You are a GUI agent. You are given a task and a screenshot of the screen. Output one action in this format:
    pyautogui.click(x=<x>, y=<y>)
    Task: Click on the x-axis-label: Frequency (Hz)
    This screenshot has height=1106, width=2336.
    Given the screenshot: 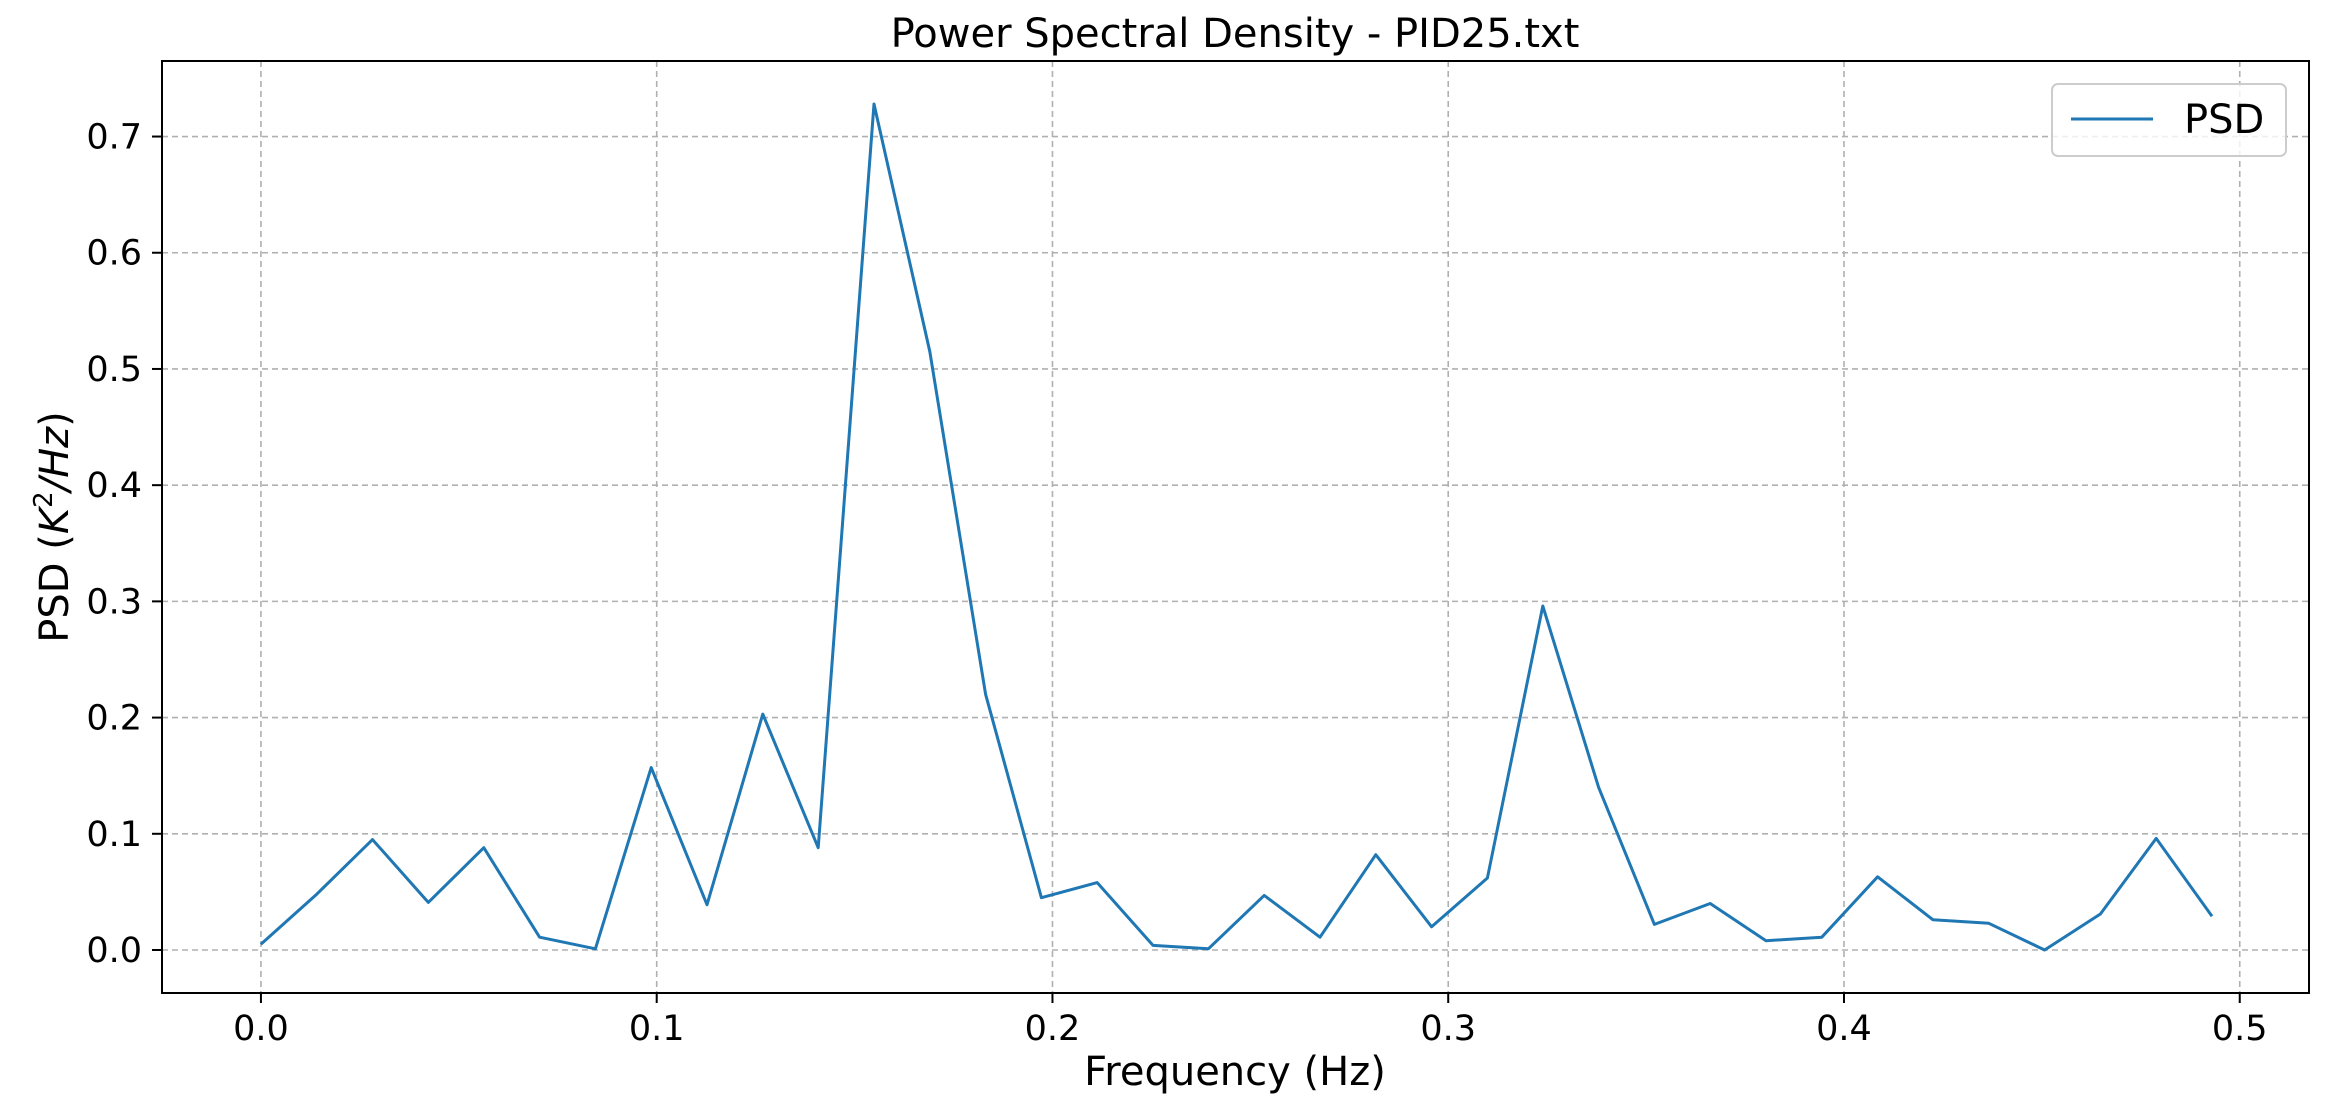 What is the action you would take?
    pyautogui.click(x=1235, y=1072)
    